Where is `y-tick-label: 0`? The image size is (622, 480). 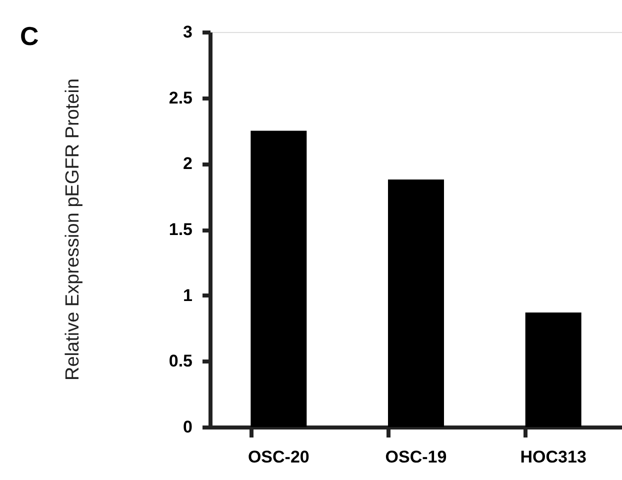 y-tick-label: 0 is located at coordinates (187, 427).